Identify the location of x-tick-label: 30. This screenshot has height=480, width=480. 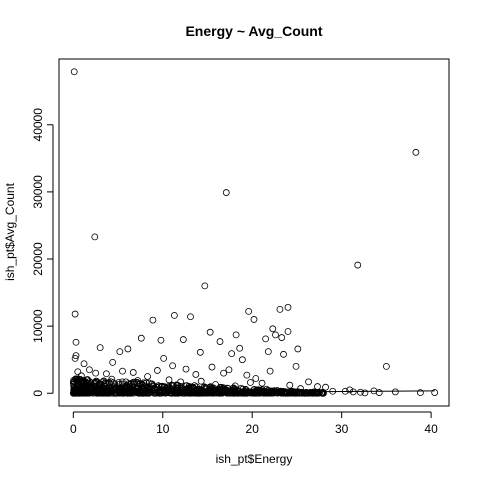
(342, 429).